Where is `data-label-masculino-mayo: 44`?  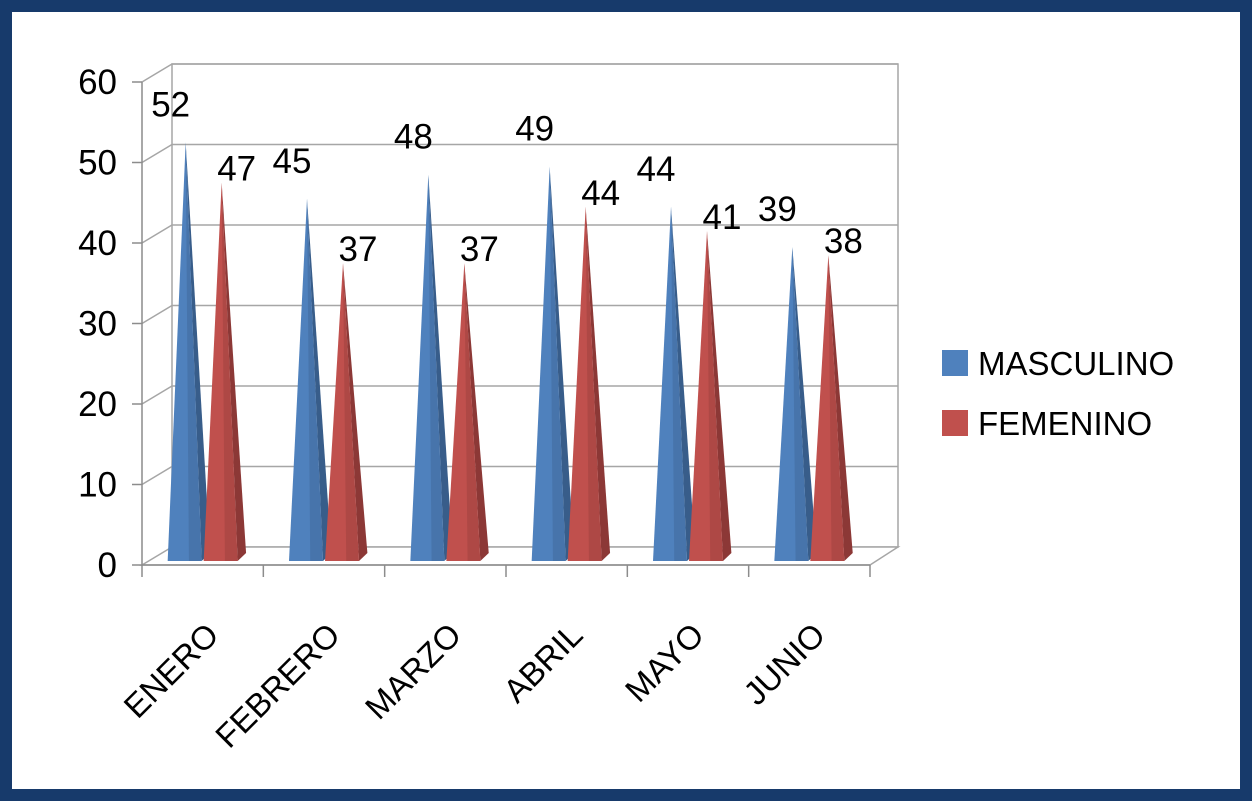 data-label-masculino-mayo: 44 is located at coordinates (656, 169).